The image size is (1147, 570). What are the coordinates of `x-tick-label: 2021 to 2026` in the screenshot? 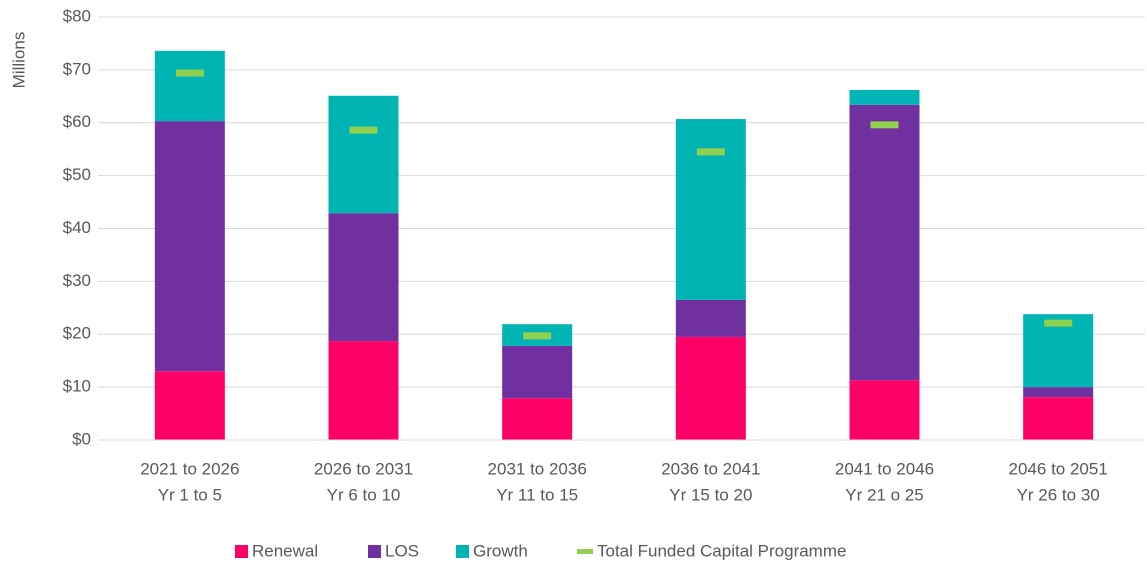 It's located at (189, 468).